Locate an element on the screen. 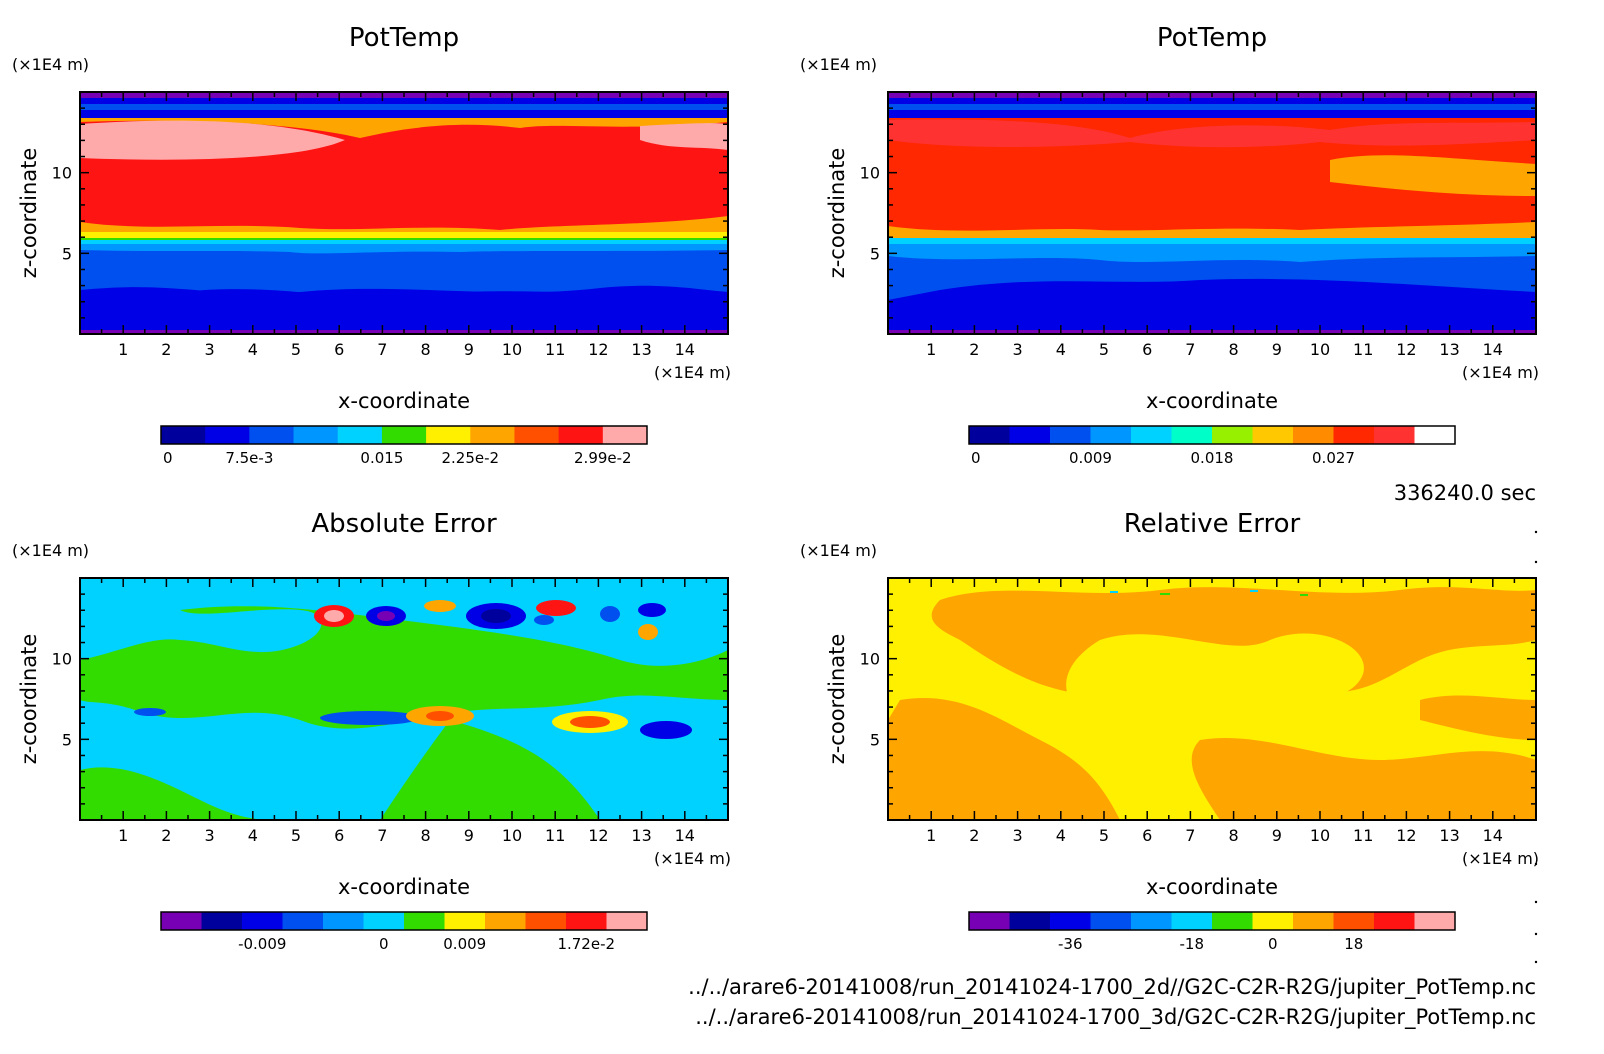 This screenshot has height=1054, width=1604. colorbar-label: -18 is located at coordinates (1192, 944).